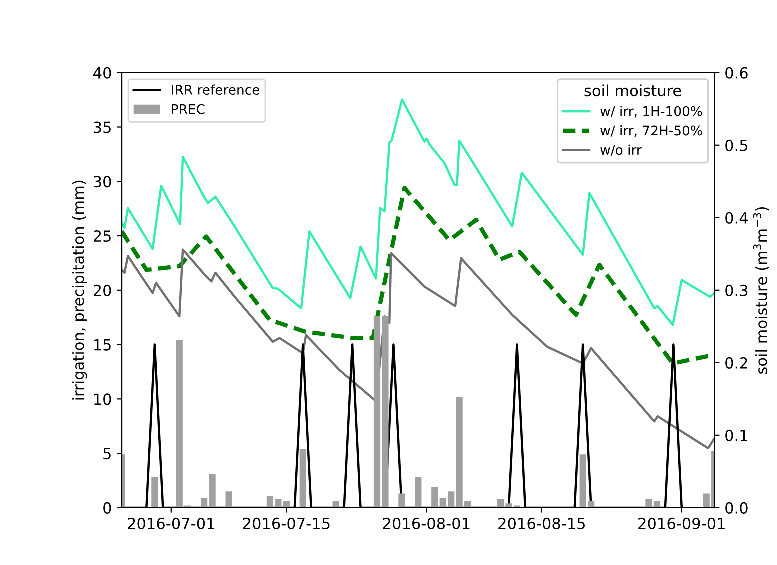 The height and width of the screenshot is (565, 777). I want to click on x-tick-label: 2016-08-15, so click(541, 524).